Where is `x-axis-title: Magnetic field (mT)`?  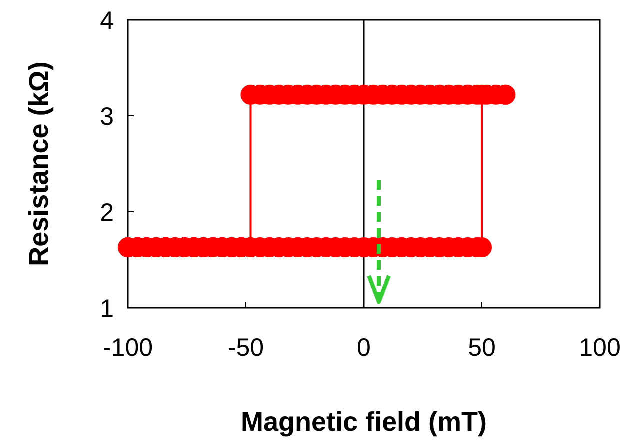
x-axis-title: Magnetic field (mT) is located at coordinates (364, 422).